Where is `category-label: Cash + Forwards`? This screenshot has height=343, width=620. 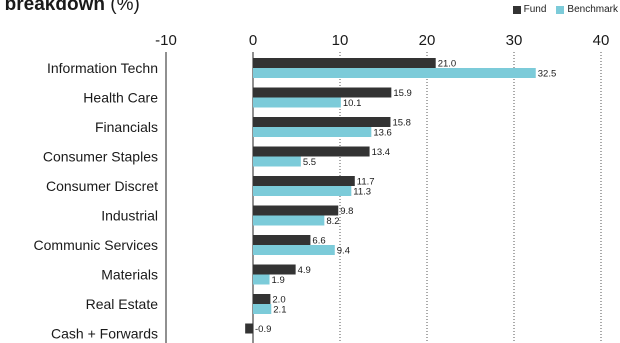 category-label: Cash + Forwards is located at coordinates (104, 334).